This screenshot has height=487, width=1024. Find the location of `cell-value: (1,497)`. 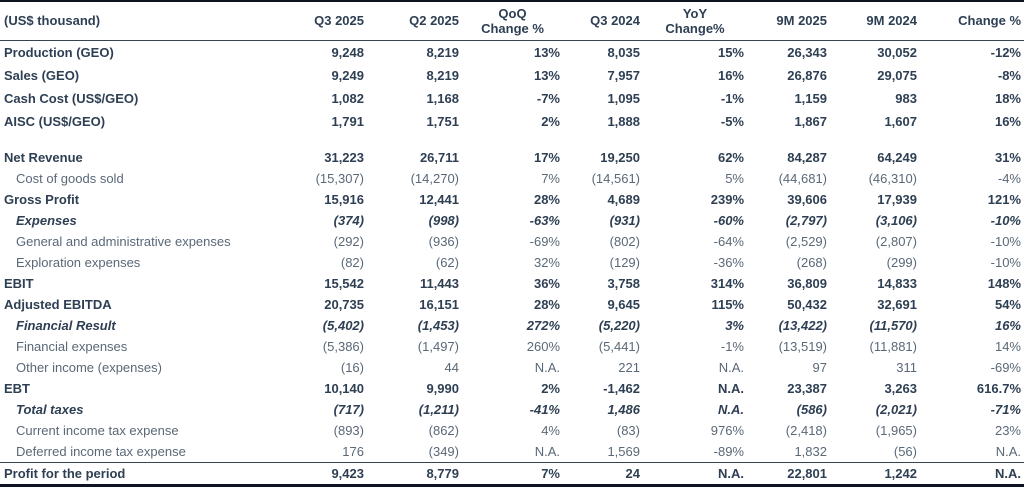

cell-value: (1,497) is located at coordinates (438, 346).